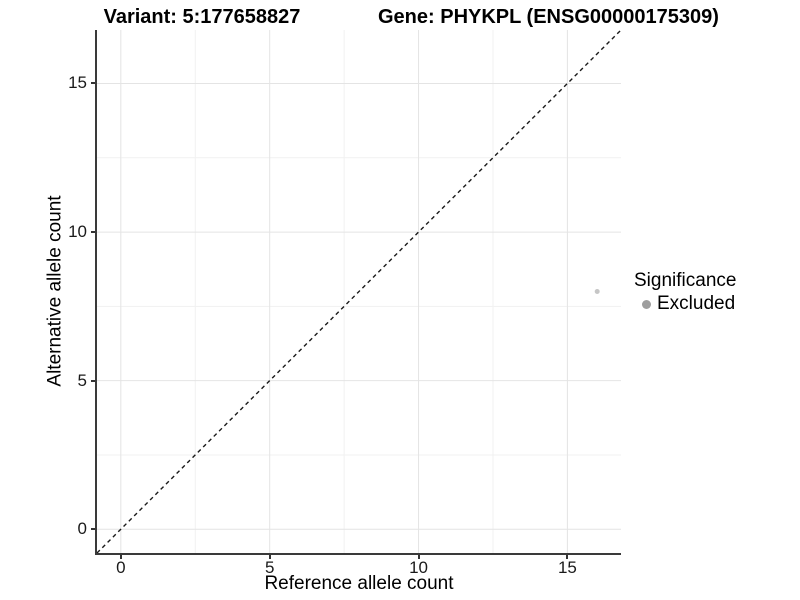  What do you see at coordinates (646, 304) in the screenshot?
I see `legend-point-marker` at bounding box center [646, 304].